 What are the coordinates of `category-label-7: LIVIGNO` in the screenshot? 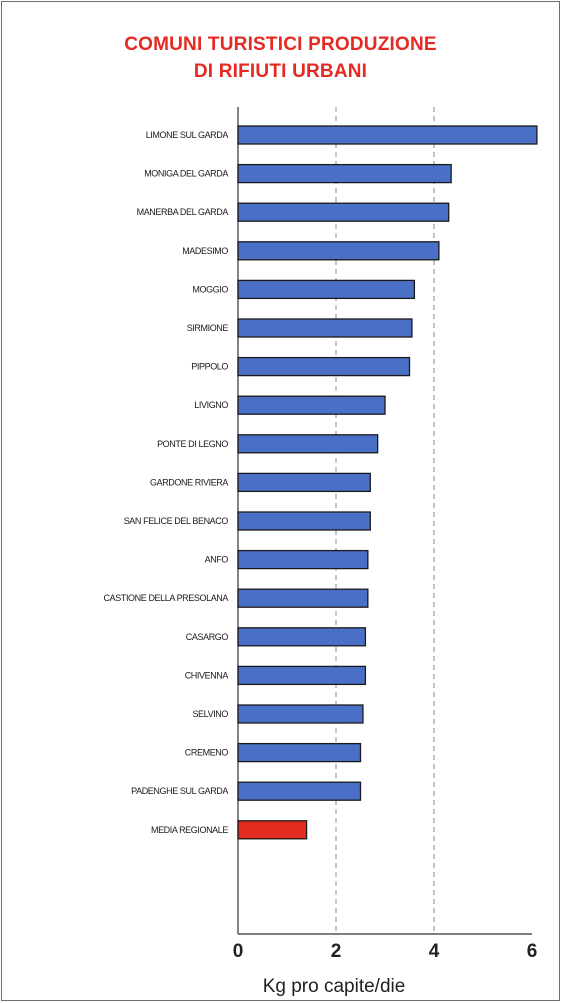 It's located at (211, 405).